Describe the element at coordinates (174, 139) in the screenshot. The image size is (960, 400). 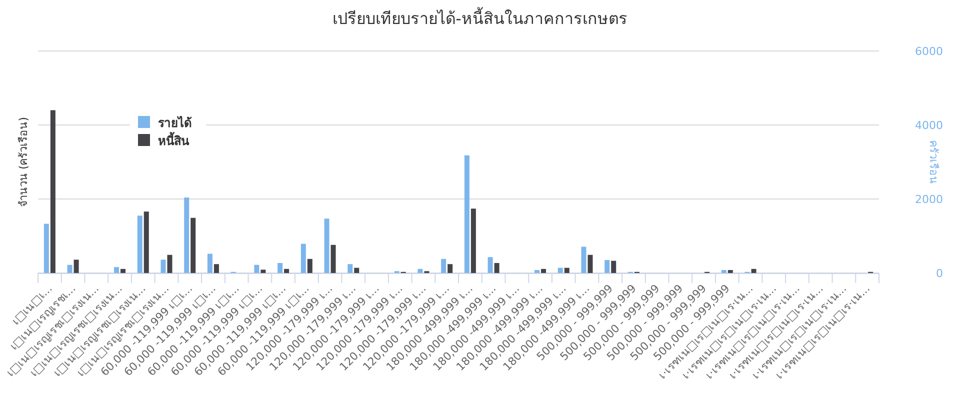
I see `legend-label: หนี้สิน` at that location.